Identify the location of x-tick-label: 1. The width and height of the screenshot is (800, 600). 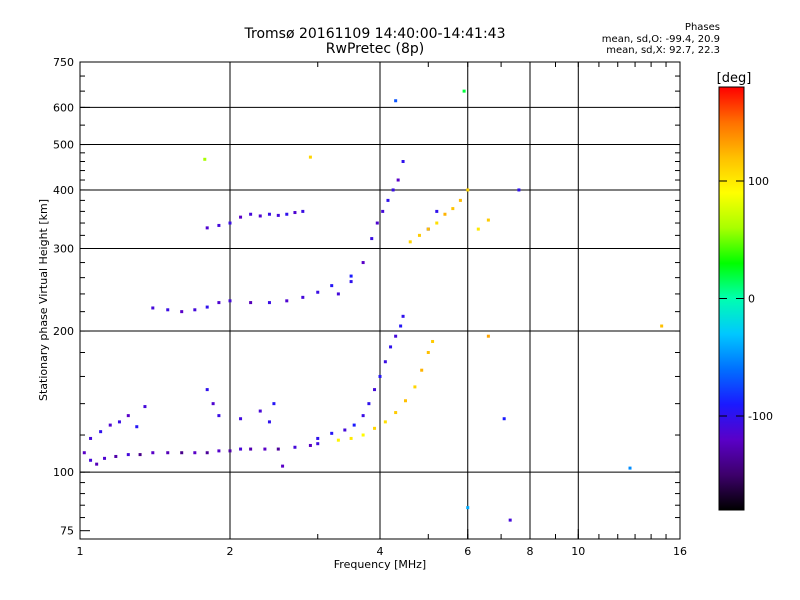
(80, 551).